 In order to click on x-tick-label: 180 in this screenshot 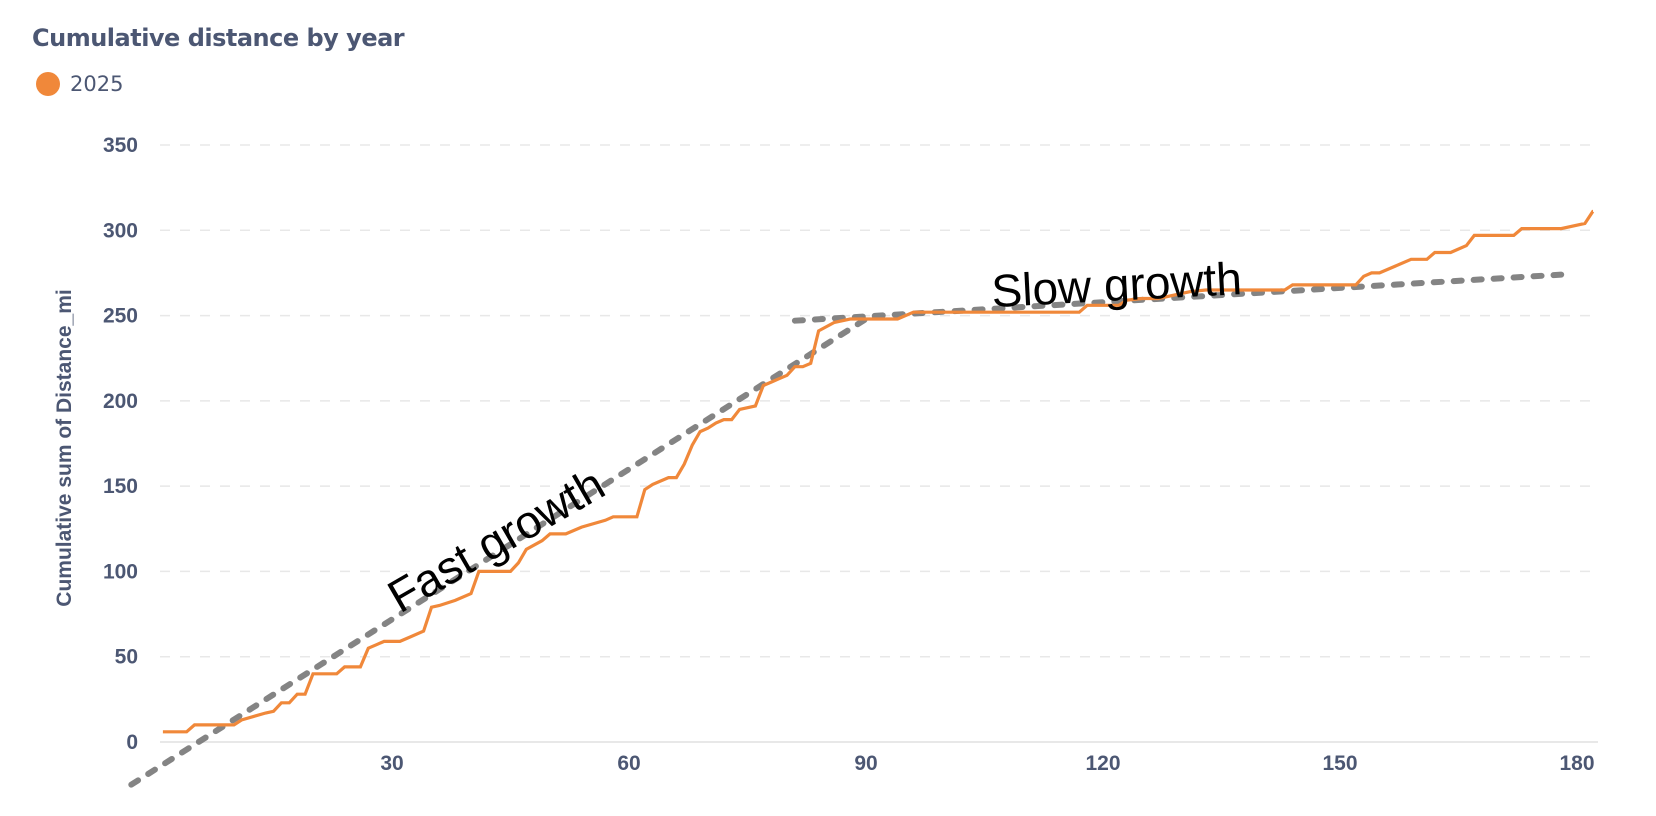, I will do `click(1576, 763)`.